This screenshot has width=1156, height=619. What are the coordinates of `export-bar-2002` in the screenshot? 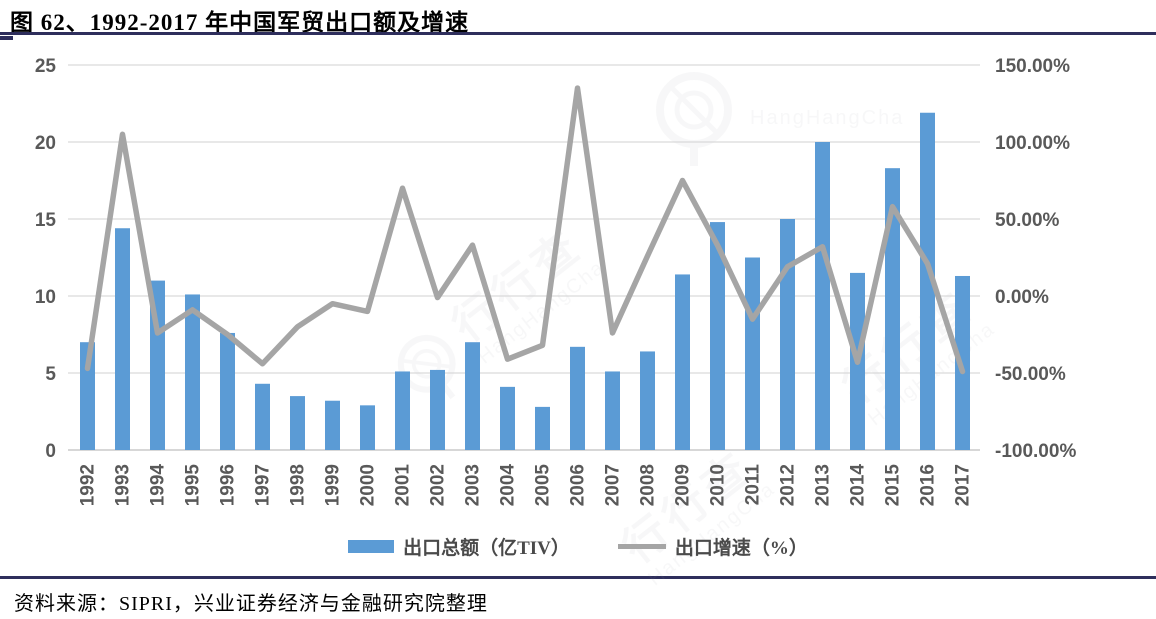 It's located at (437, 409).